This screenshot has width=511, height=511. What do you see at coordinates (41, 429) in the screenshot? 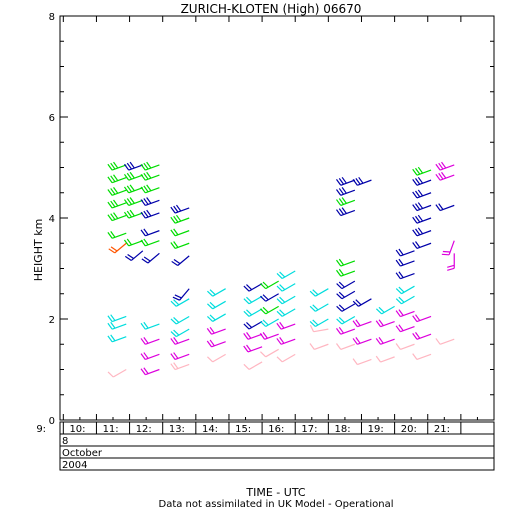
I see `x-tick-label: 9:` at bounding box center [41, 429].